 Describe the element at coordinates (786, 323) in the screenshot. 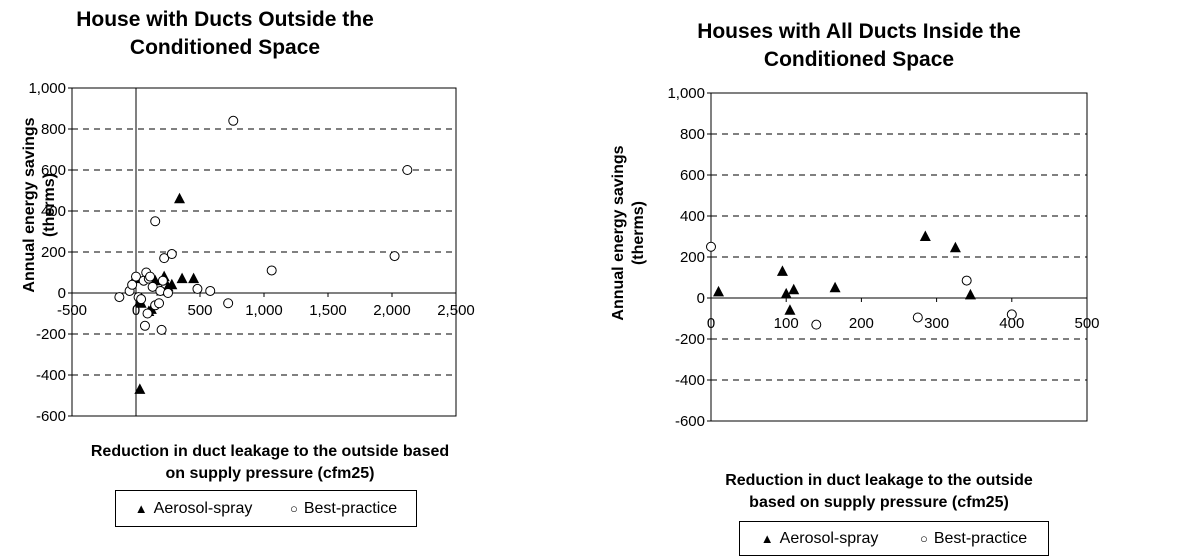

I see `x-tick-label: 100` at that location.